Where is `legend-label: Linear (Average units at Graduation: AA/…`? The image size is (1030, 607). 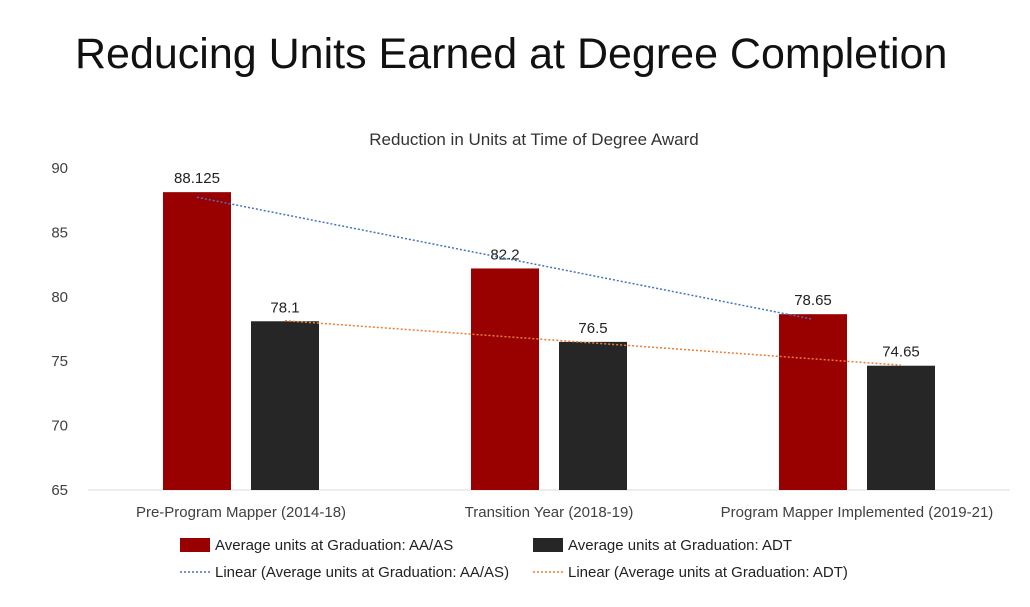
legend-label: Linear (Average units at Graduation: AA/… is located at coordinates (362, 572).